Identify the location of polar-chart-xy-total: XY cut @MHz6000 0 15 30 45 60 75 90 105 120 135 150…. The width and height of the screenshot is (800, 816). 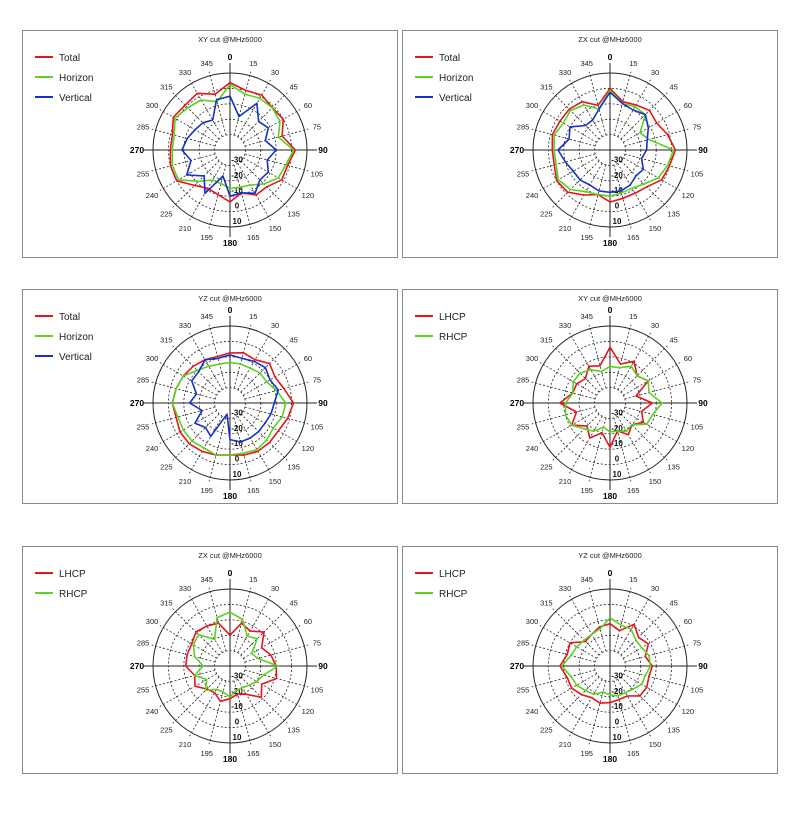
(210, 144).